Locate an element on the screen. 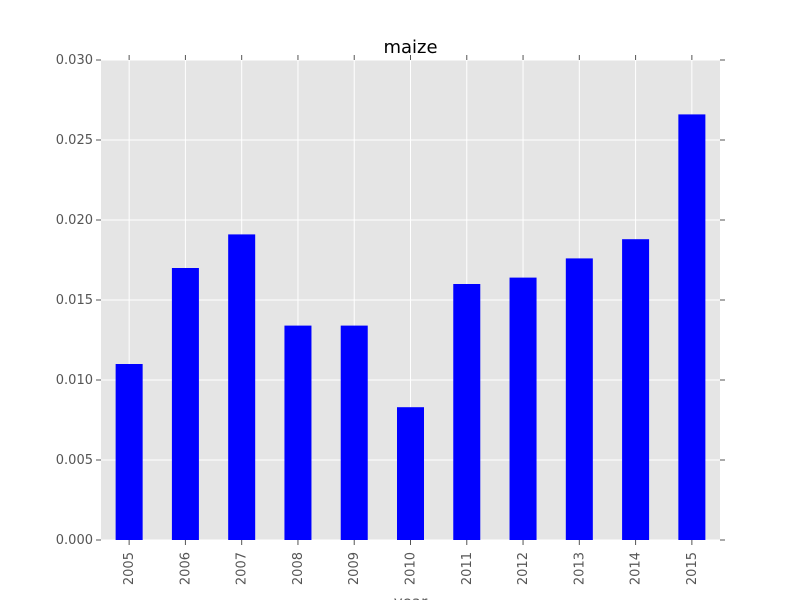 The height and width of the screenshot is (600, 800). bar-2010 is located at coordinates (410, 473).